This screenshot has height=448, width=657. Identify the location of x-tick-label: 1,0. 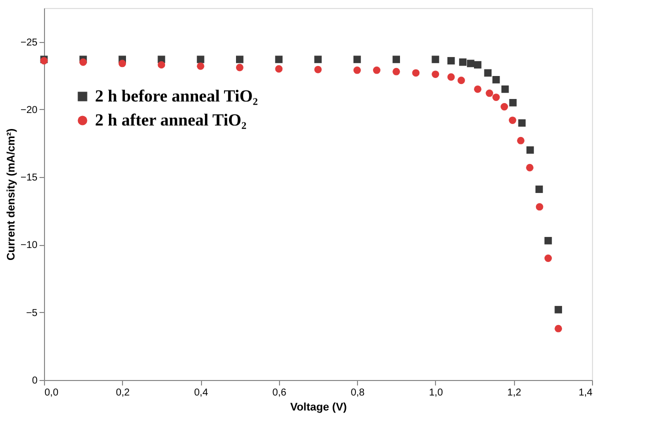
(436, 393).